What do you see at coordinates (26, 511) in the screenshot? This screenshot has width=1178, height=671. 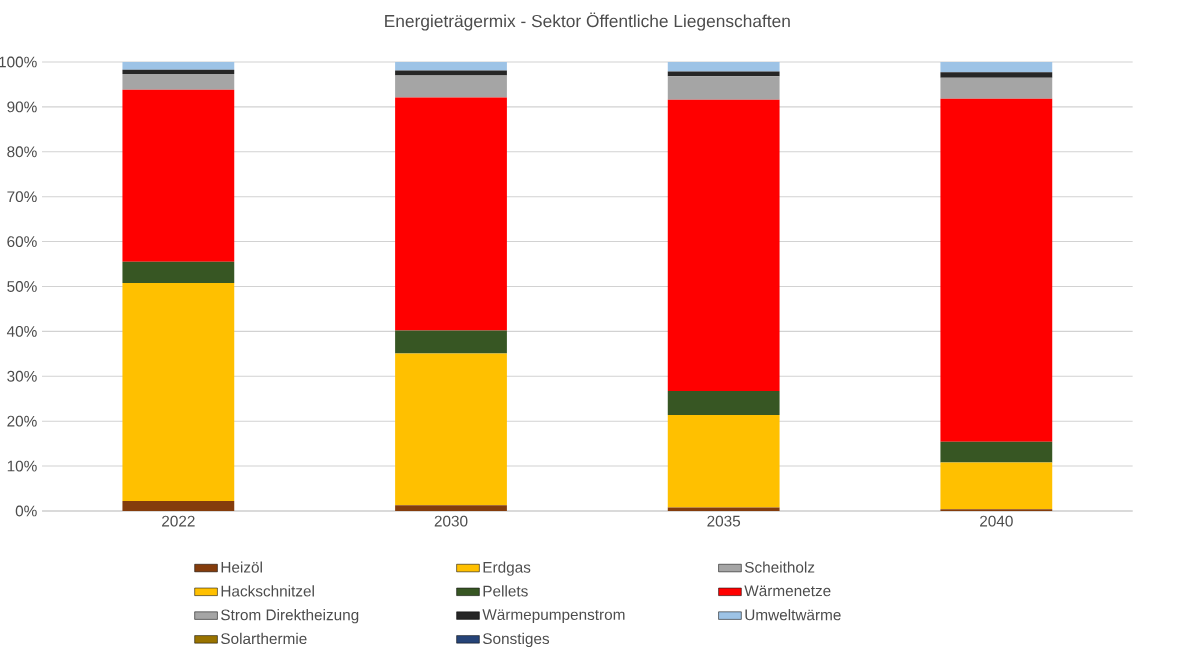 I see `y-tick-label: 0%` at bounding box center [26, 511].